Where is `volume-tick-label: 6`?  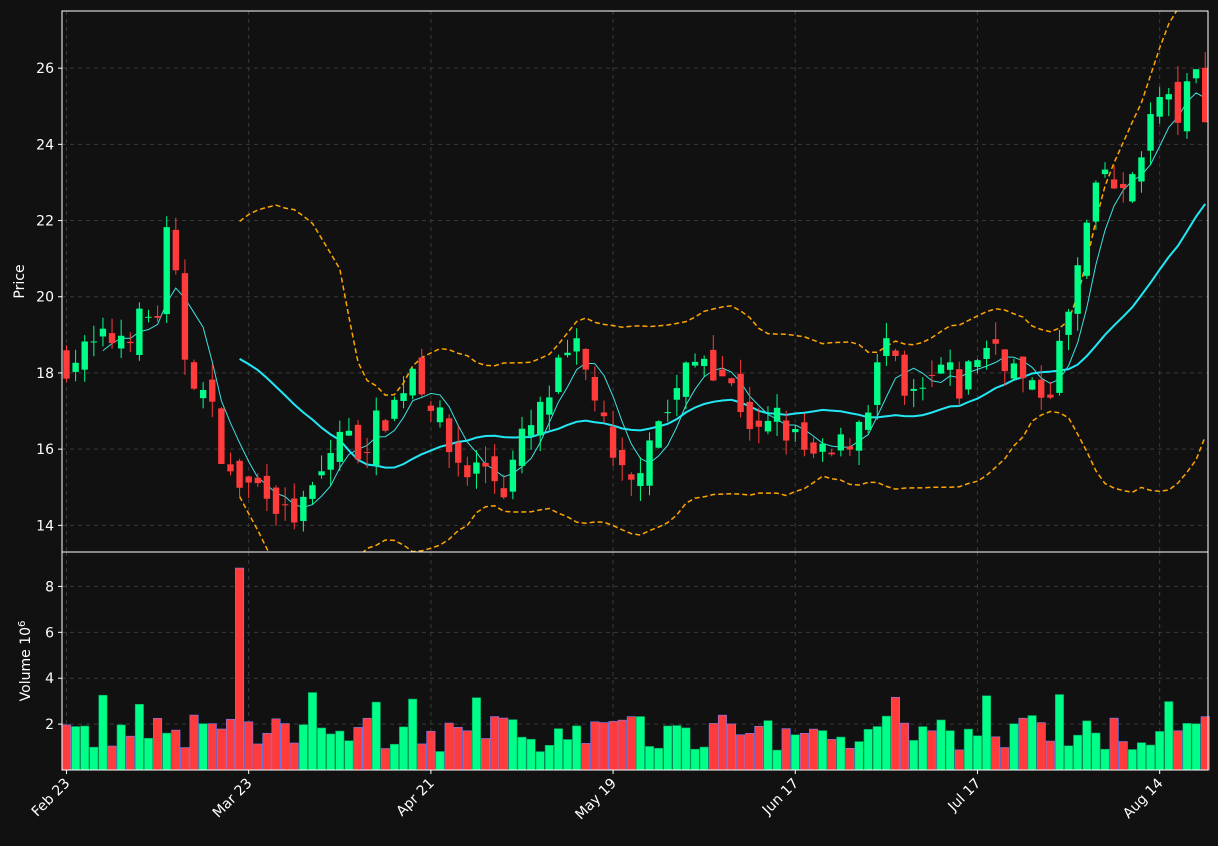
volume-tick-label: 6 is located at coordinates (49, 633).